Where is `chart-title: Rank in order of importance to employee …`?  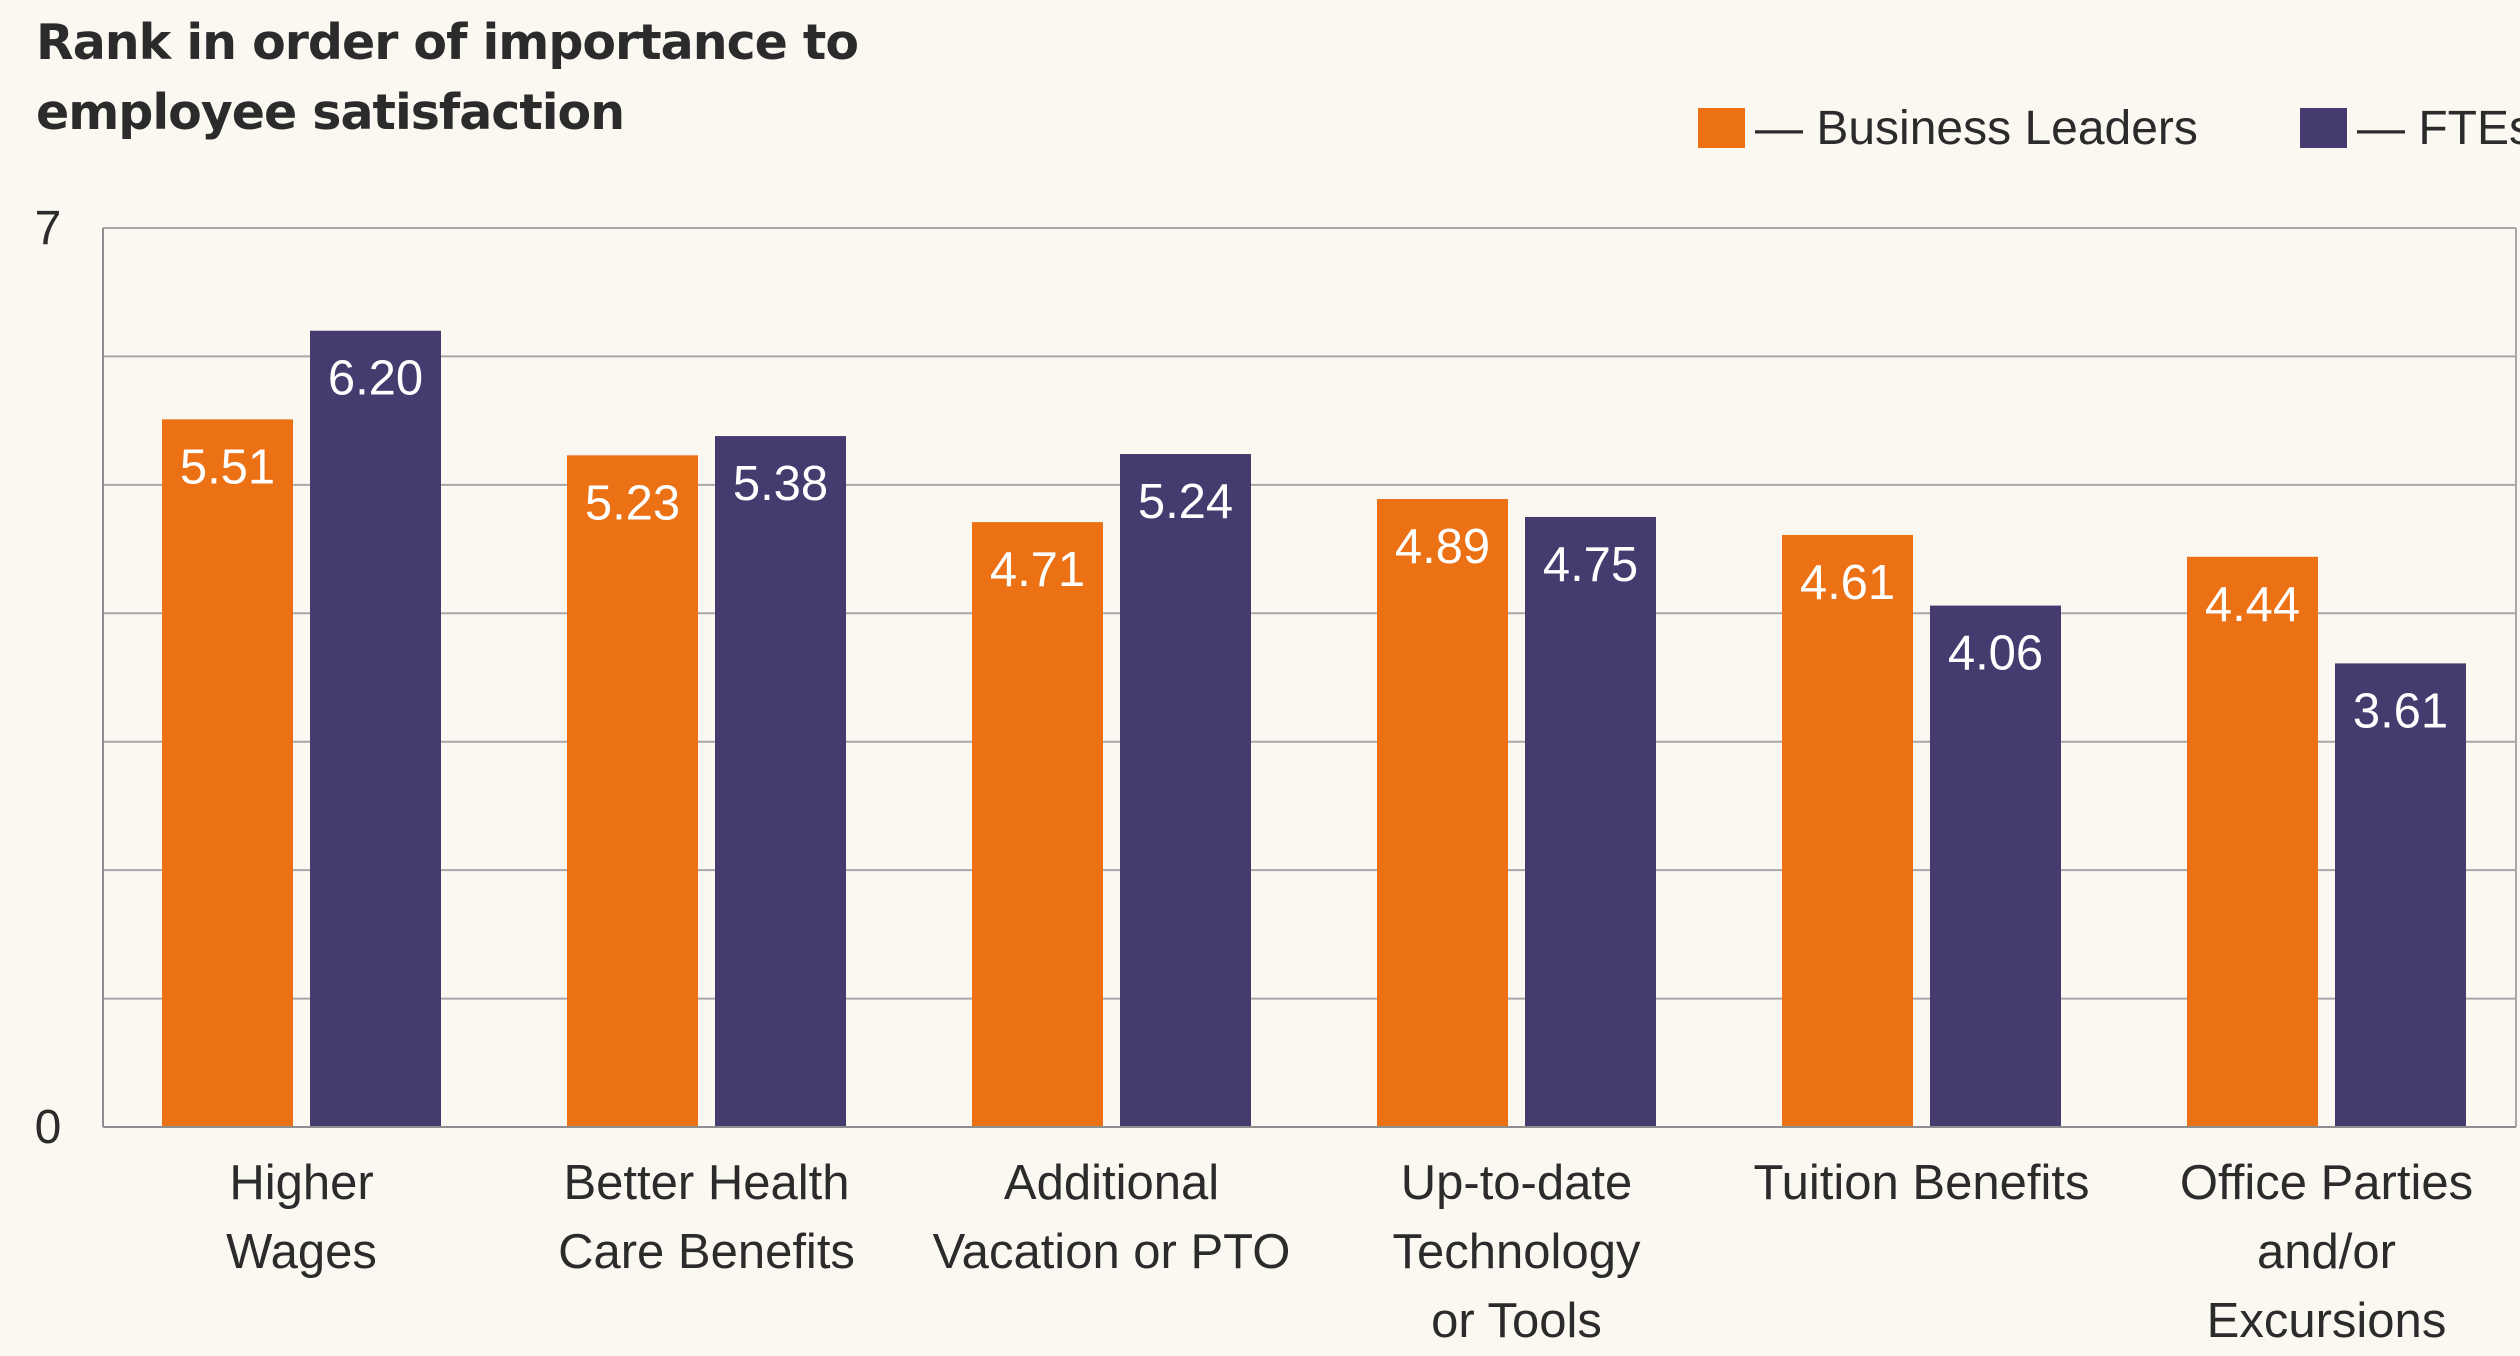 chart-title: Rank in order of importance to employee … is located at coordinates (447, 77).